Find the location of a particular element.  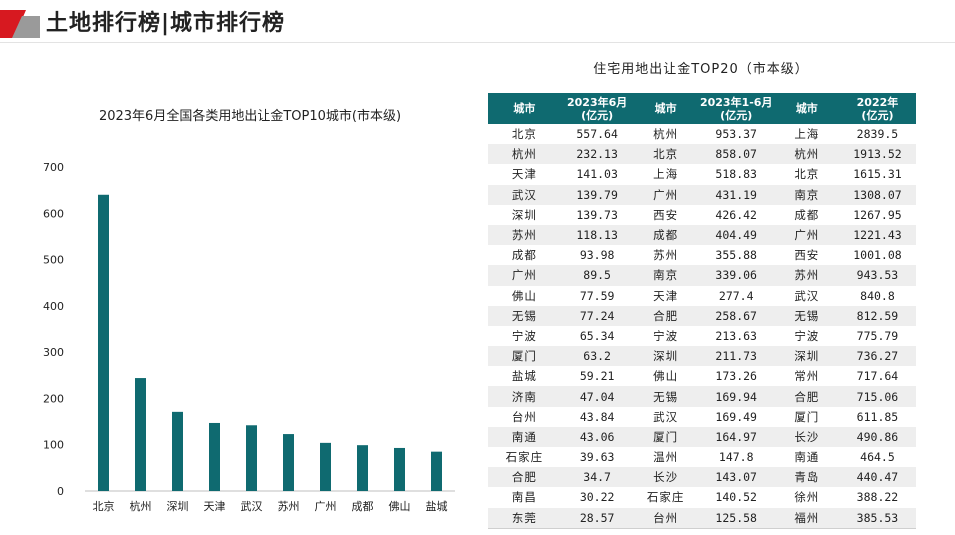

table-row: 厦门 63.2 深圳 211.73 深圳 736.27 is located at coordinates (702, 356).